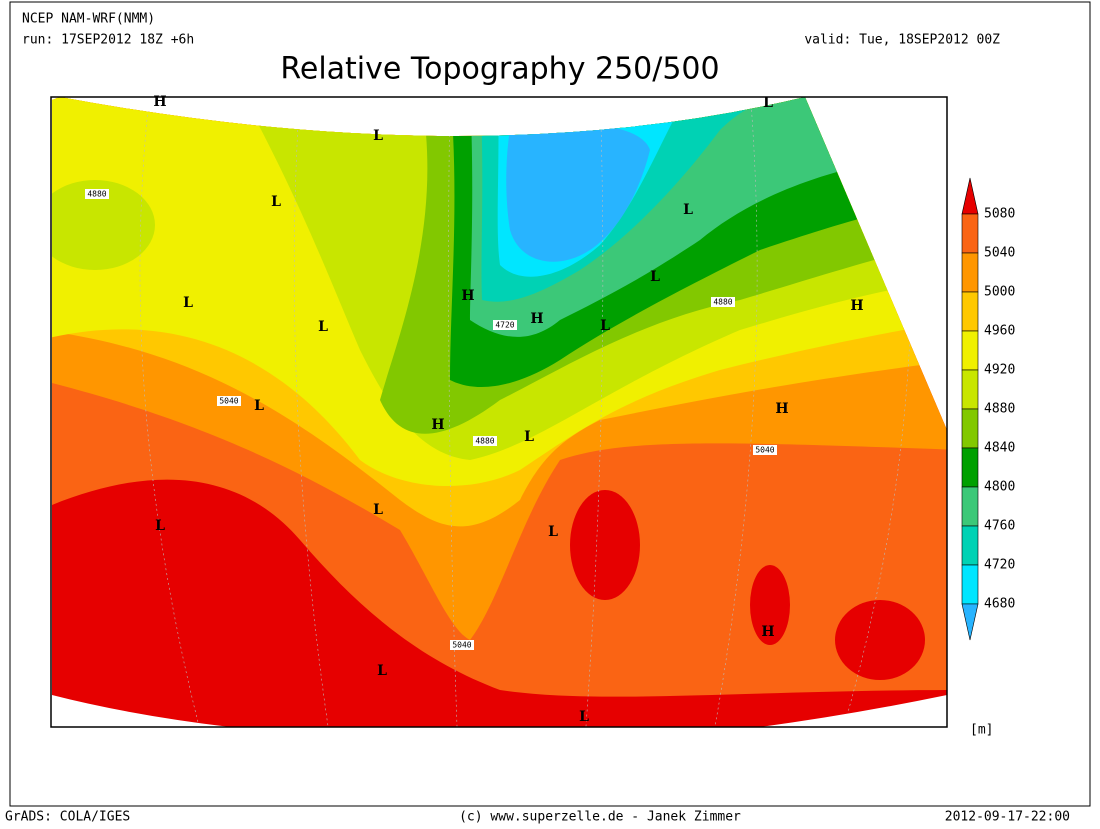 The height and width of the screenshot is (829, 1100). I want to click on colorbar-label: 4880, so click(999, 409).